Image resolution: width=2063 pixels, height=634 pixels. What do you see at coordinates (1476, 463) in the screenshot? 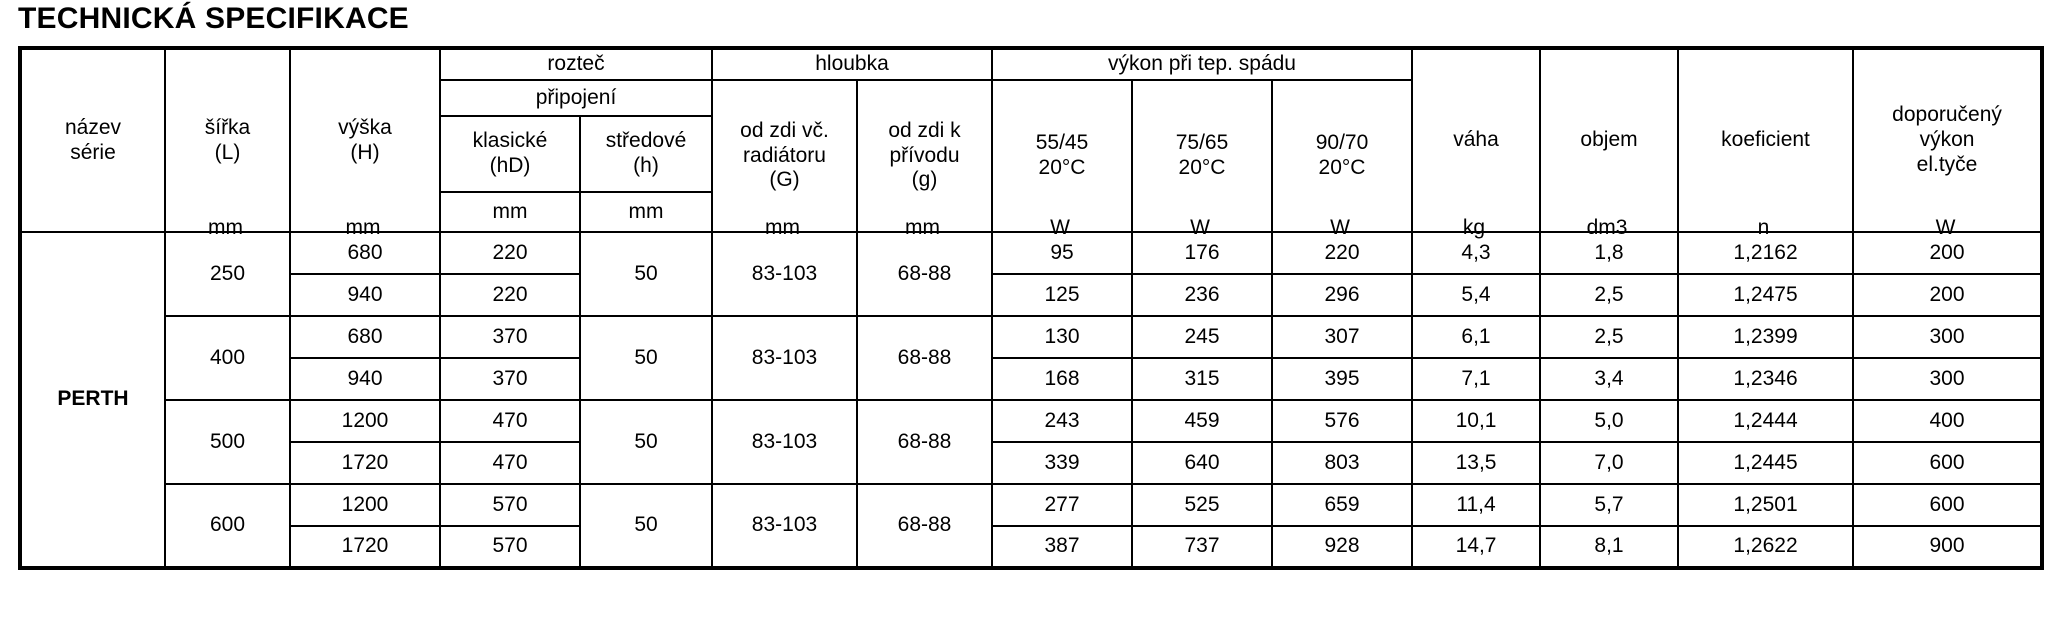
I see `cell-vaha: 13,5` at bounding box center [1476, 463].